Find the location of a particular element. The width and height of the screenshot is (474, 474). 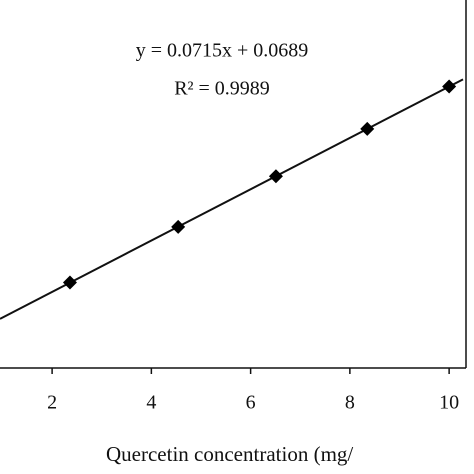

x-axis-label: Quercetin concentration (mg/ is located at coordinates (229, 454).